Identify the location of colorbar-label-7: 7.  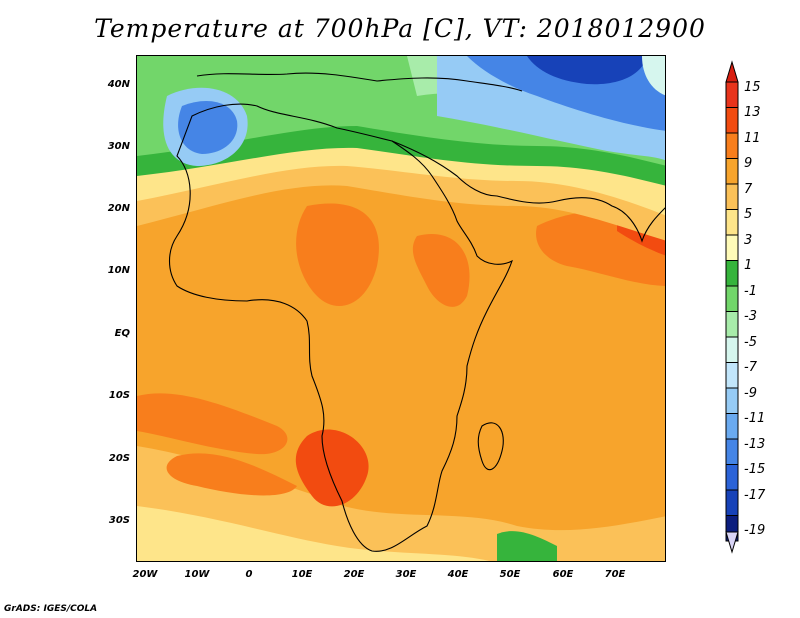
(748, 189).